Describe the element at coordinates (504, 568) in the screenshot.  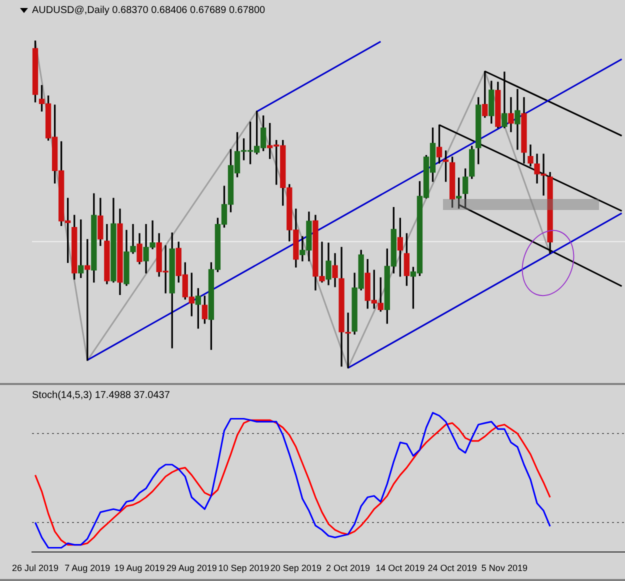
I see `x-tick-label: 5 Nov 2019` at that location.